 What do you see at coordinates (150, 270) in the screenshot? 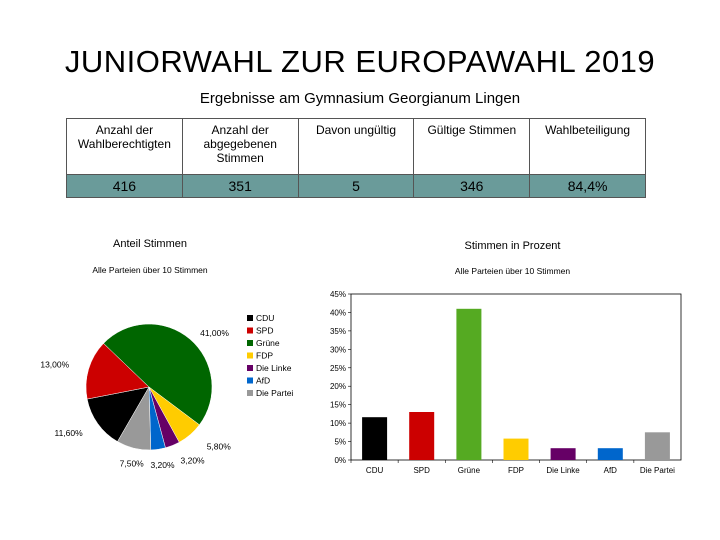
I see `pie-chart-subtitle: Alle Parteien über 10 Stimmen` at bounding box center [150, 270].